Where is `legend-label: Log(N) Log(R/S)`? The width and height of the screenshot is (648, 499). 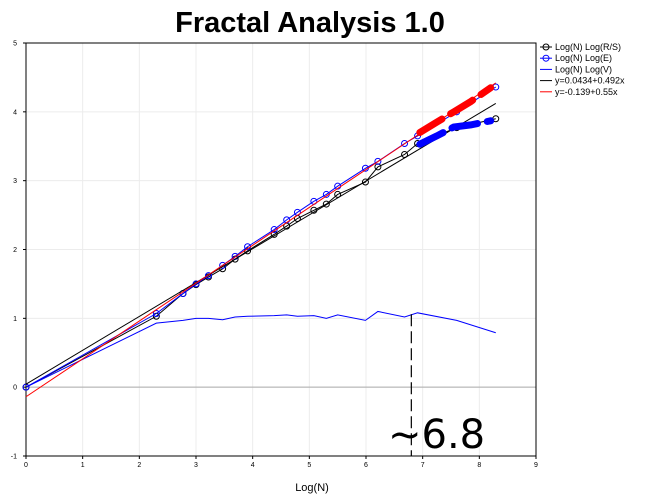 legend-label: Log(N) Log(R/S) is located at coordinates (588, 47).